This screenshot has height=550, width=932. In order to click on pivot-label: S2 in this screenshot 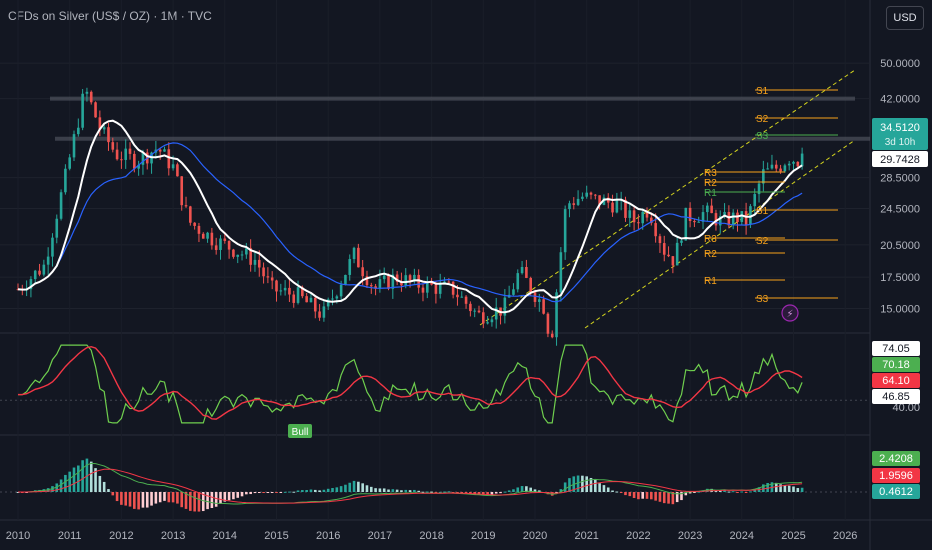, I will do `click(762, 241)`.